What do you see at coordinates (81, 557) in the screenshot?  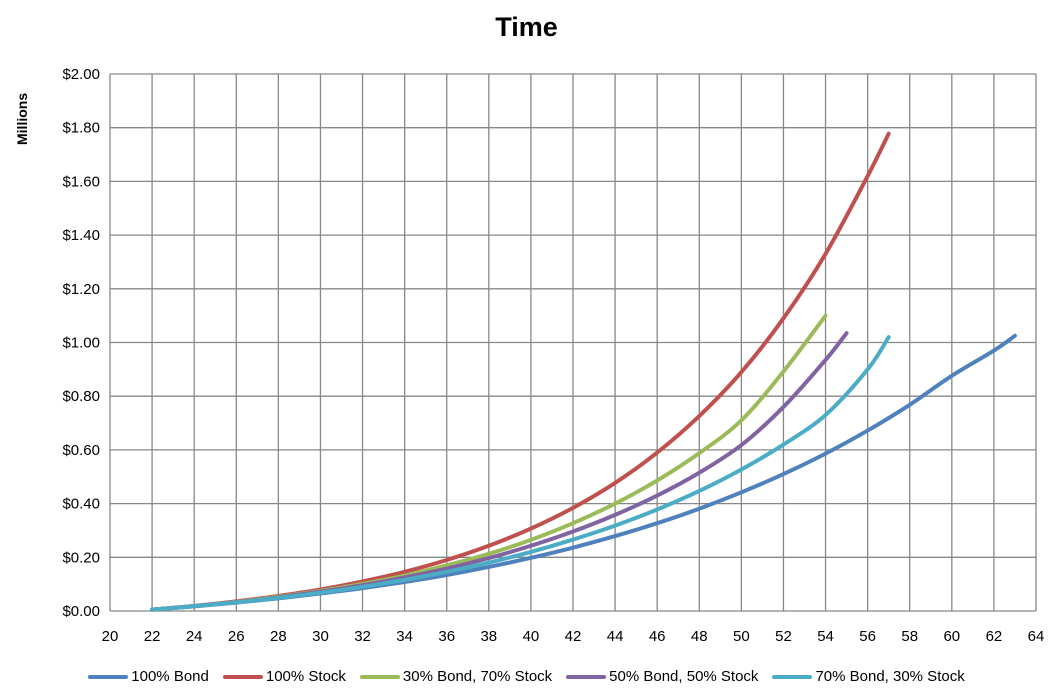 I see `y-tick-label: $0.20` at bounding box center [81, 557].